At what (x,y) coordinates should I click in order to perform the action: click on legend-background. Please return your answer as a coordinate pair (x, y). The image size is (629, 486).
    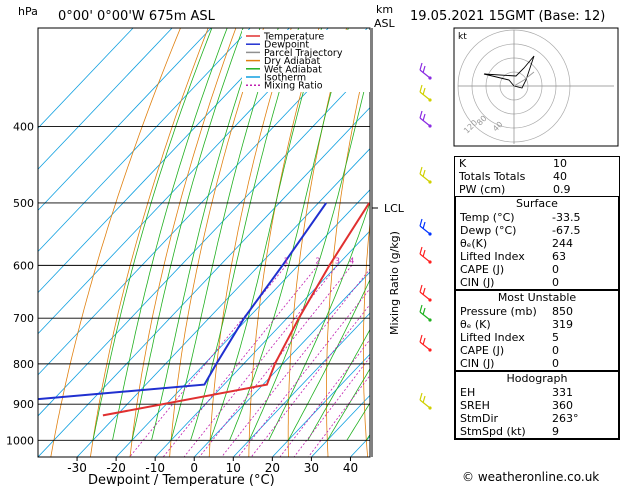
    Looking at the image, I should click on (306, 61).